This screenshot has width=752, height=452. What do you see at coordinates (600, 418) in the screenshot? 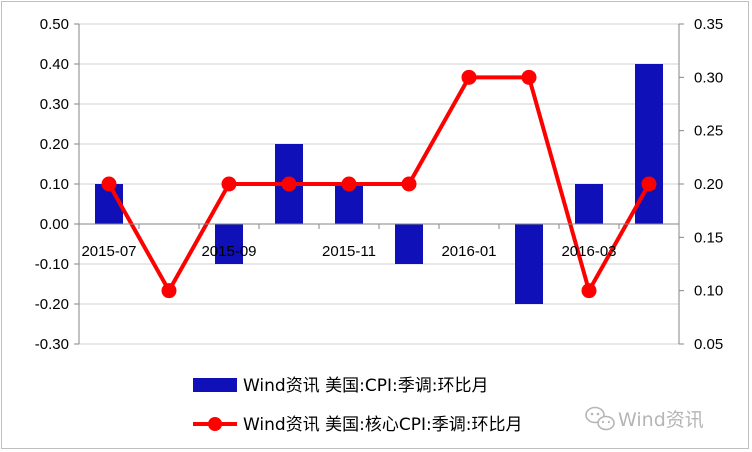
I see `wechat-icon` at bounding box center [600, 418].